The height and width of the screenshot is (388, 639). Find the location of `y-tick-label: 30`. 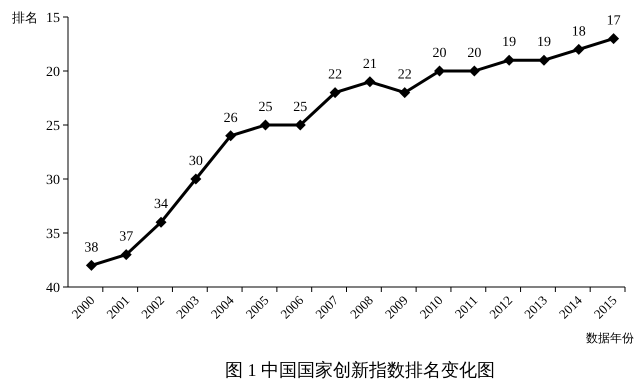

y-tick-label: 30 is located at coordinates (53, 180).